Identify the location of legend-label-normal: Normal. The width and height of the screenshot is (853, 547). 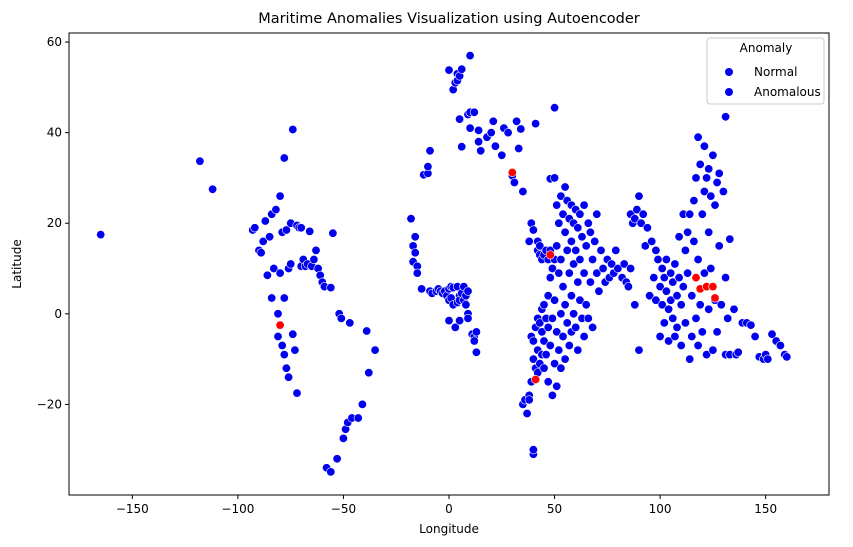
(775, 72).